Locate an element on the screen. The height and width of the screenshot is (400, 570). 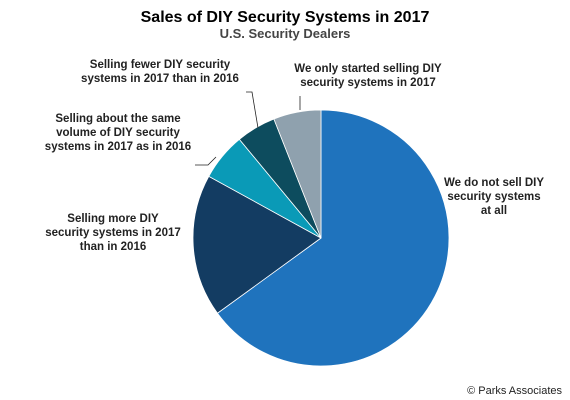
slice-label-line: Selling fewer DIY security is located at coordinates (160, 65).